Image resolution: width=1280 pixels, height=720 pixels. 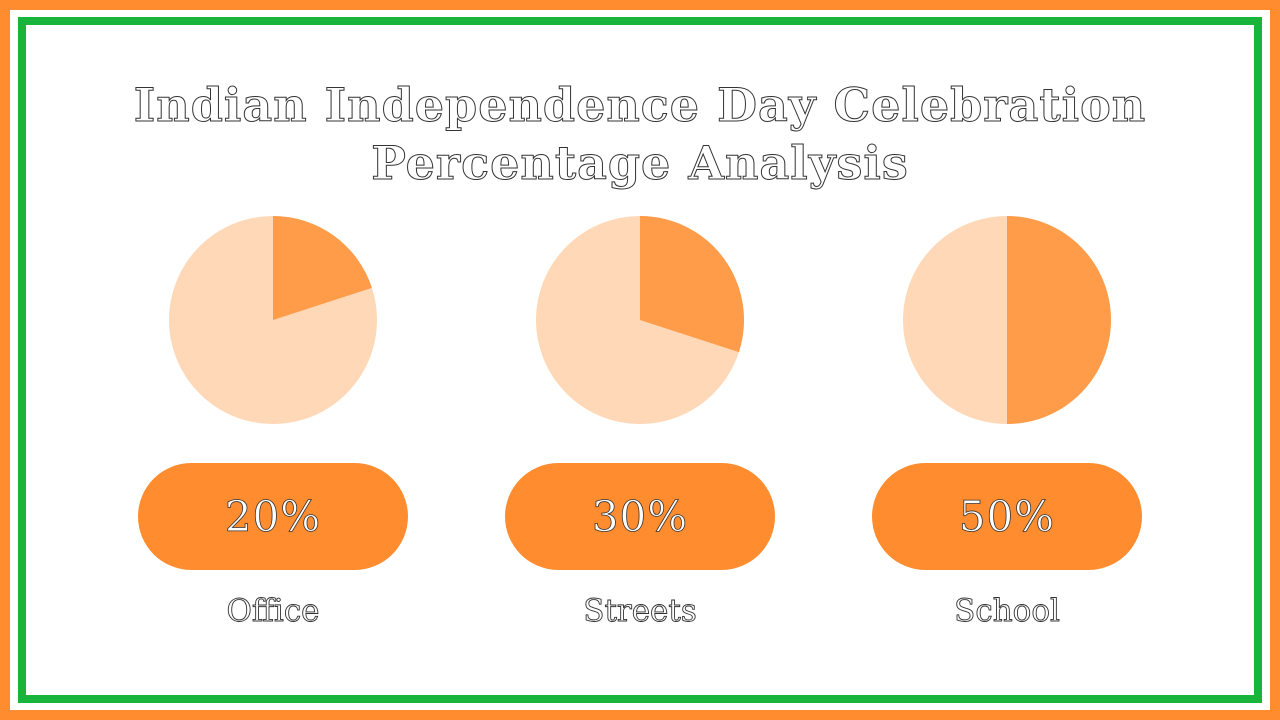 What do you see at coordinates (692, 284) in the screenshot?
I see `pie-highlight-slice-streets` at bounding box center [692, 284].